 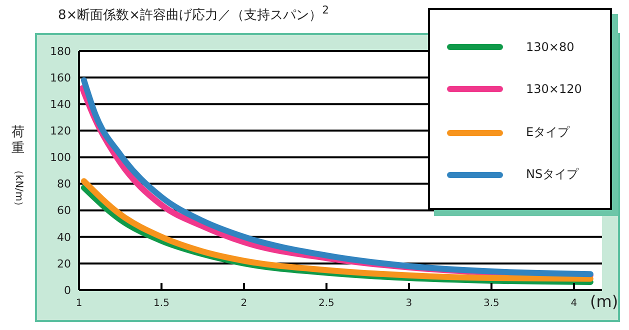 I want to click on legend-label: Eタイプ, so click(x=548, y=132).